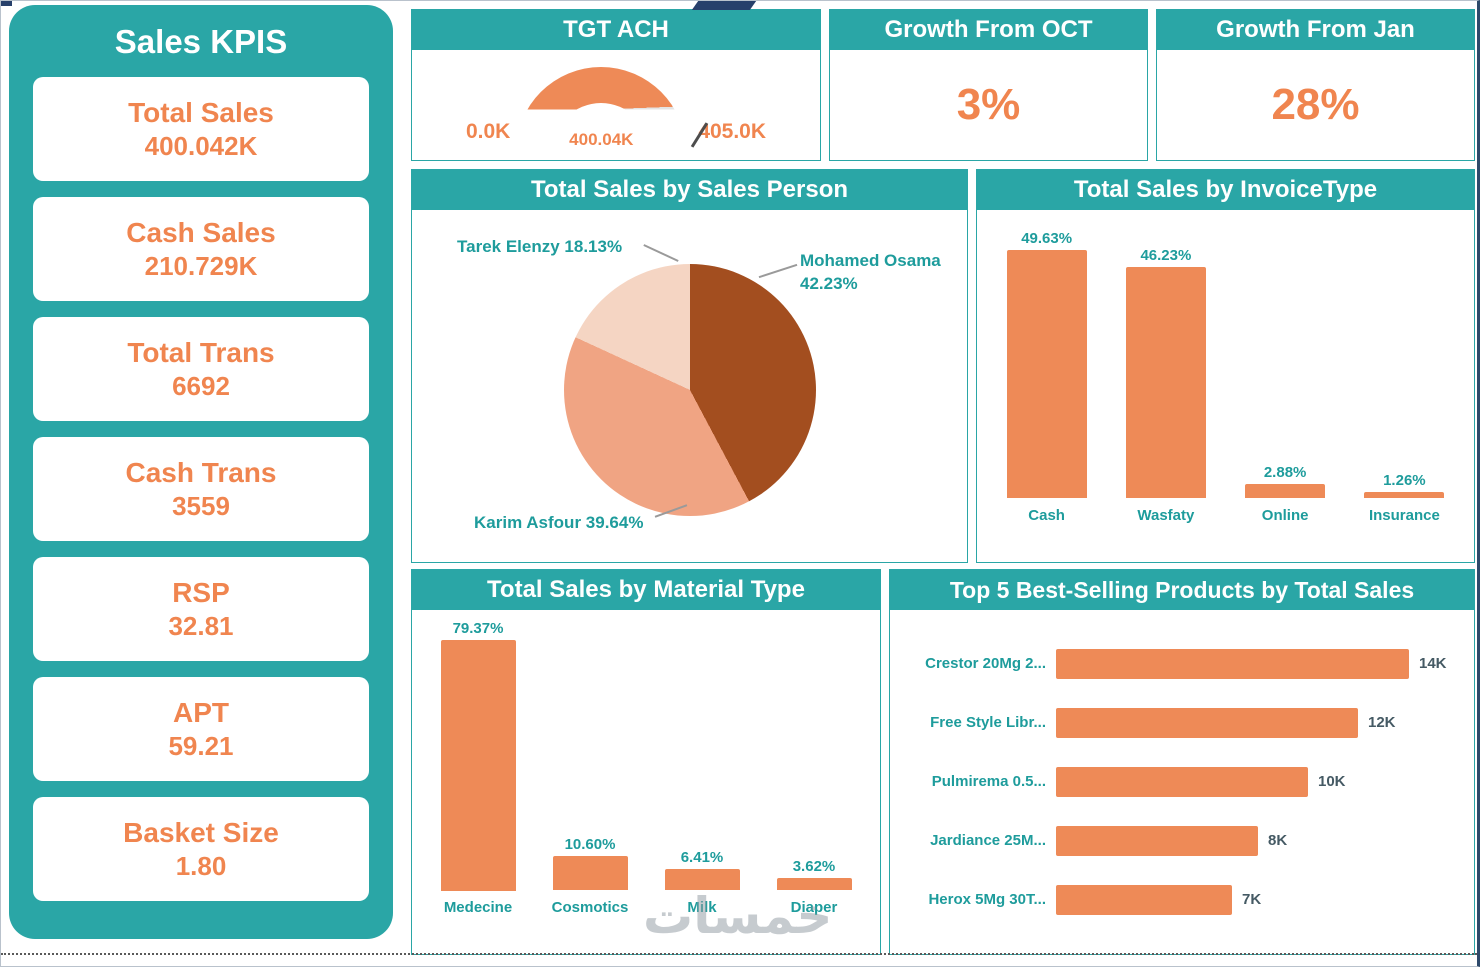 This screenshot has width=1480, height=967. I want to click on gauge-value: 400.04K, so click(601, 139).